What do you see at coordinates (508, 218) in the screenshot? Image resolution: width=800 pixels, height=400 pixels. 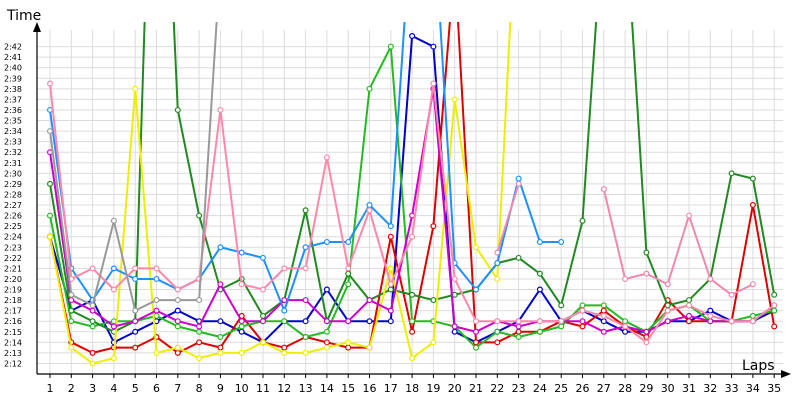 I see `series-line` at bounding box center [508, 218].